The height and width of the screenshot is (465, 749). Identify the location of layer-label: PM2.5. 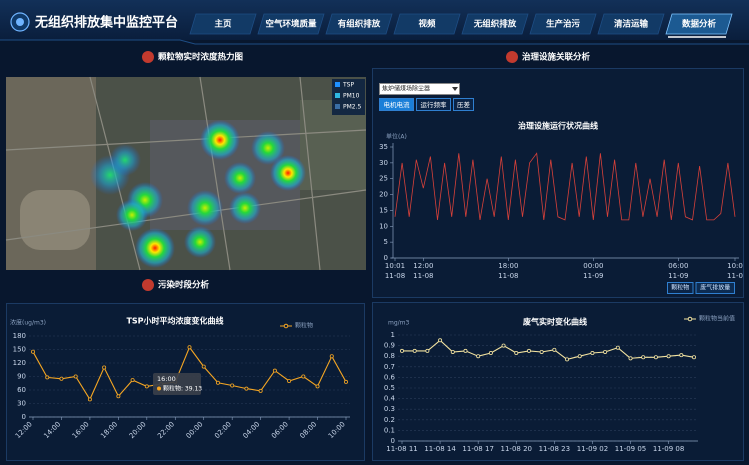
(352, 107).